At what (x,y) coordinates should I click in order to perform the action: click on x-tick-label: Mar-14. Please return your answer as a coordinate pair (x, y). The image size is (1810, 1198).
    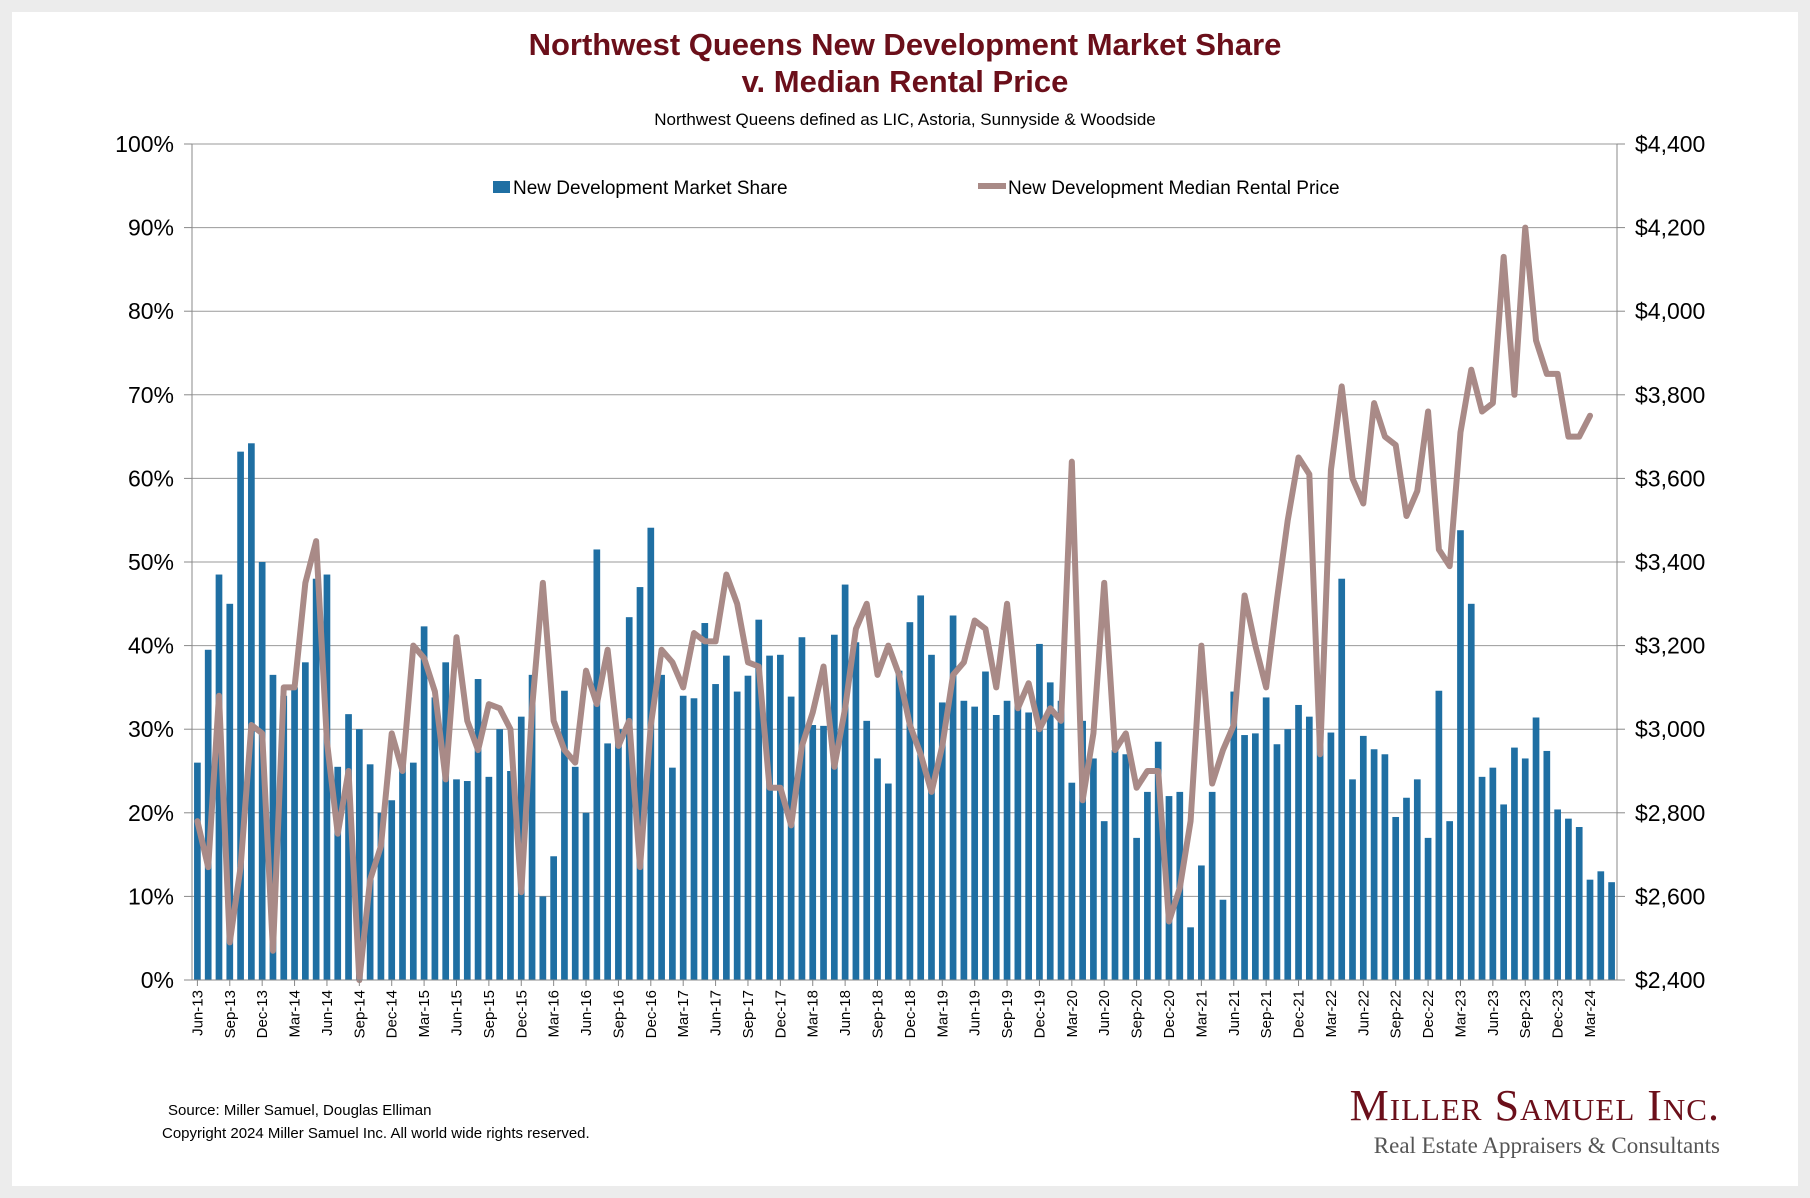
    Looking at the image, I should click on (295, 1014).